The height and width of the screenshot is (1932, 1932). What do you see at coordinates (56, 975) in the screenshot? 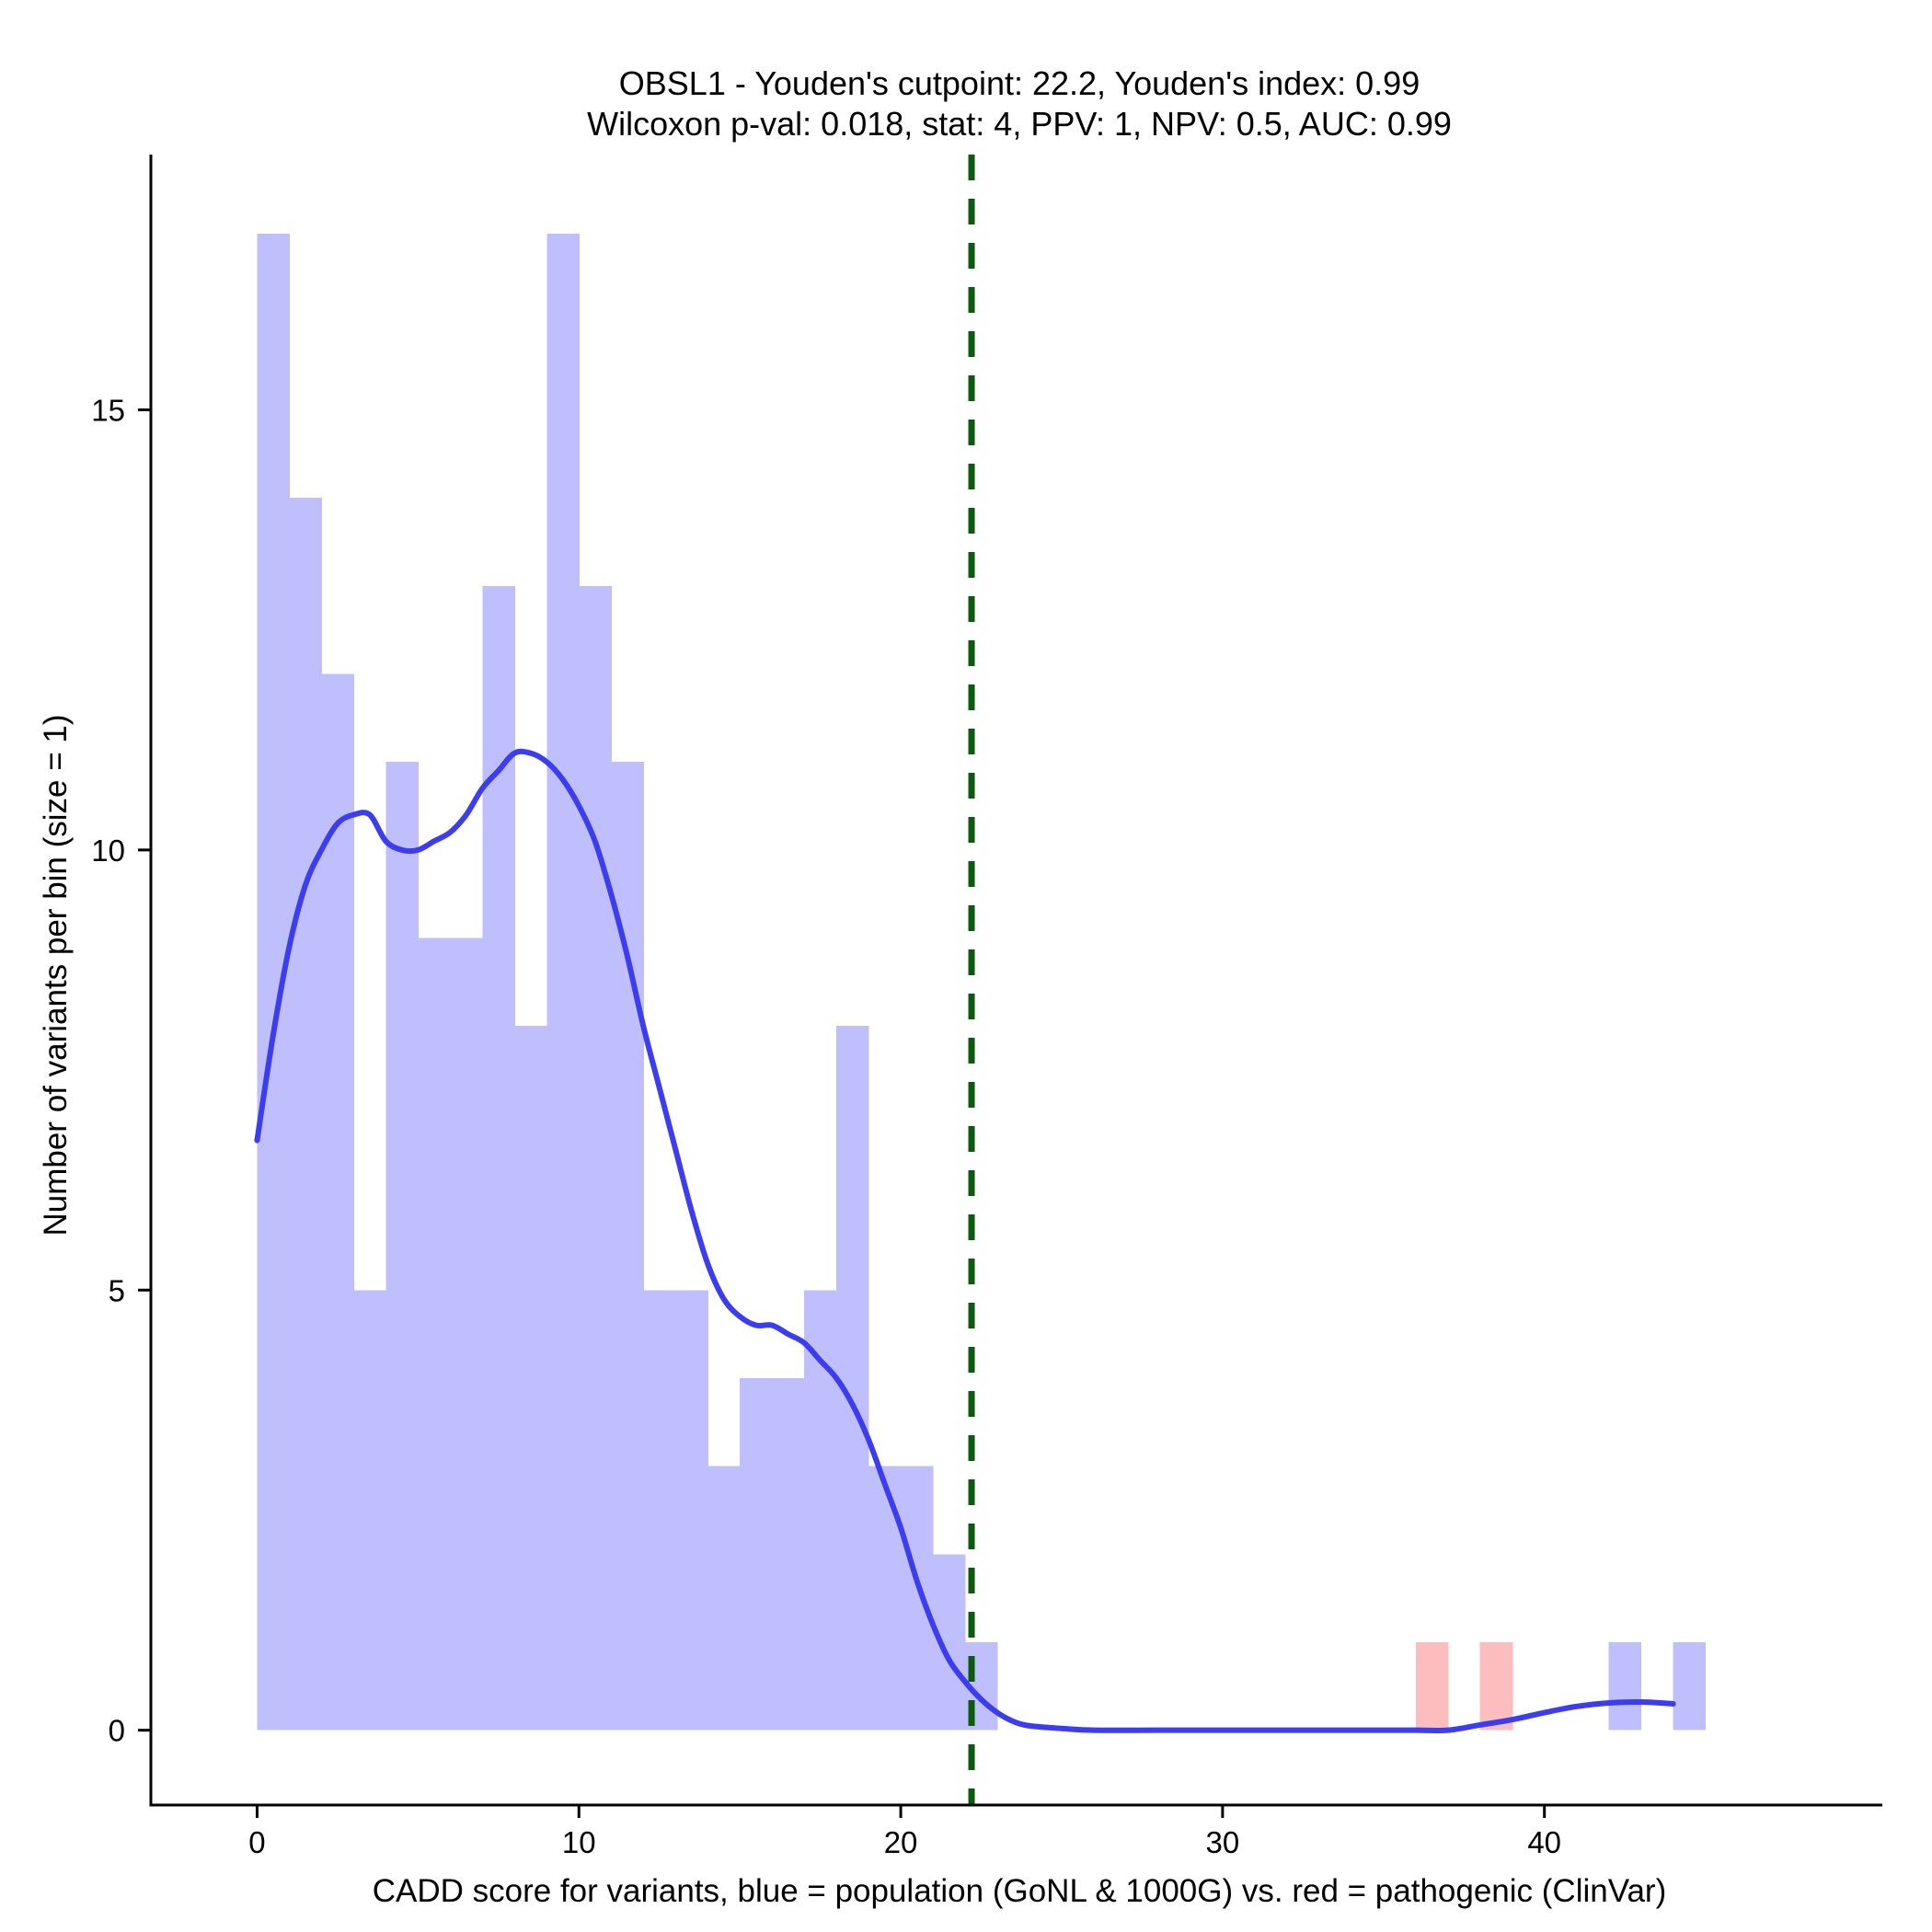
I see `y-axis-label: Number of variants per bin (size = 1)` at bounding box center [56, 975].